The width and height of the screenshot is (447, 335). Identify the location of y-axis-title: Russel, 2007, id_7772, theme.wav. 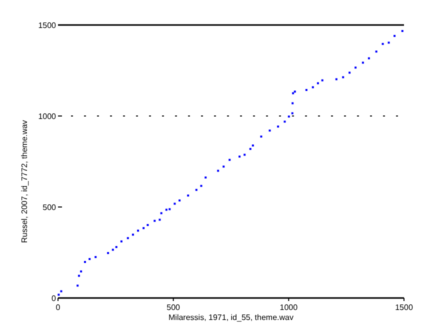
(24, 181).